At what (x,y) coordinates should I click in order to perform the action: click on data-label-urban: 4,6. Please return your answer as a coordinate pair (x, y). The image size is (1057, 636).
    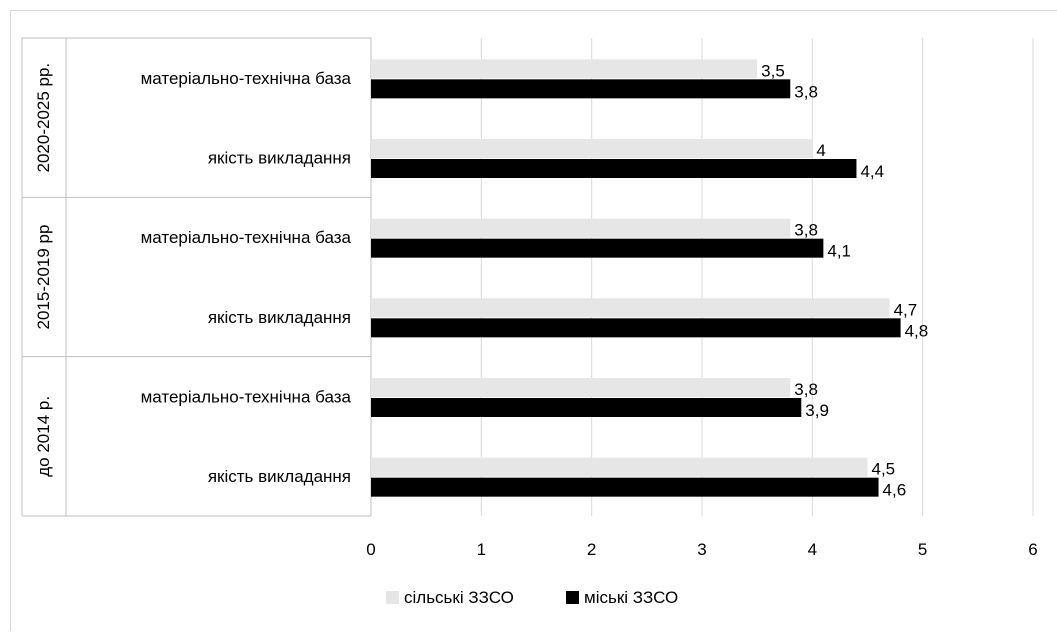
    Looking at the image, I should click on (895, 490).